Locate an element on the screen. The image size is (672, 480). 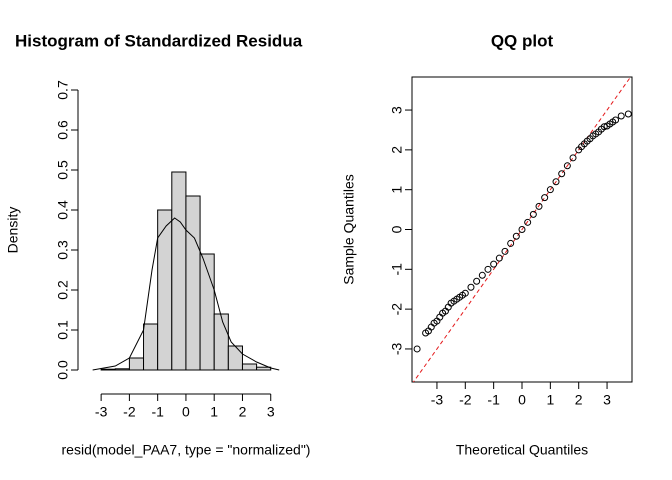
y-tick-label: -2 is located at coordinates (397, 309).